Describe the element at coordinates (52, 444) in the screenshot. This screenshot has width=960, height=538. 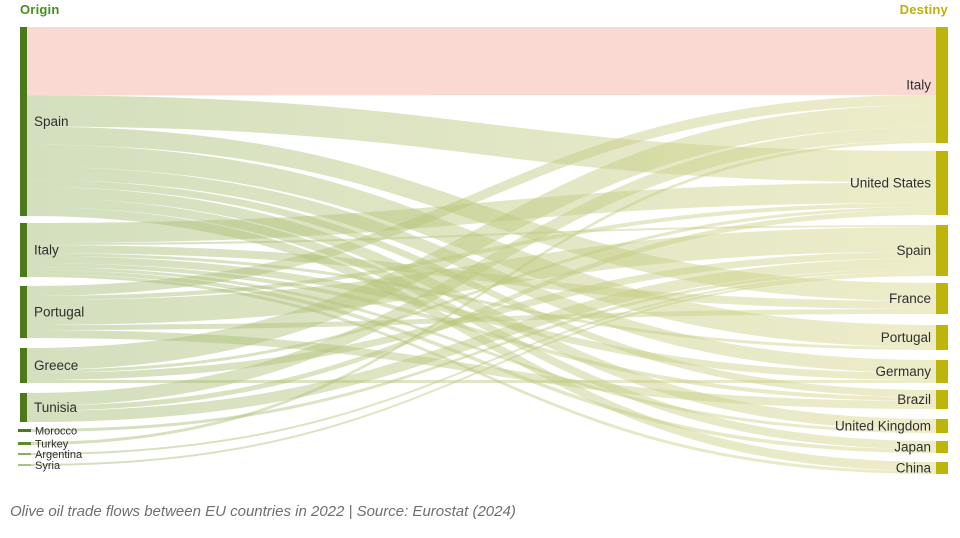
I see `origin-label-turkey: Turkey` at that location.